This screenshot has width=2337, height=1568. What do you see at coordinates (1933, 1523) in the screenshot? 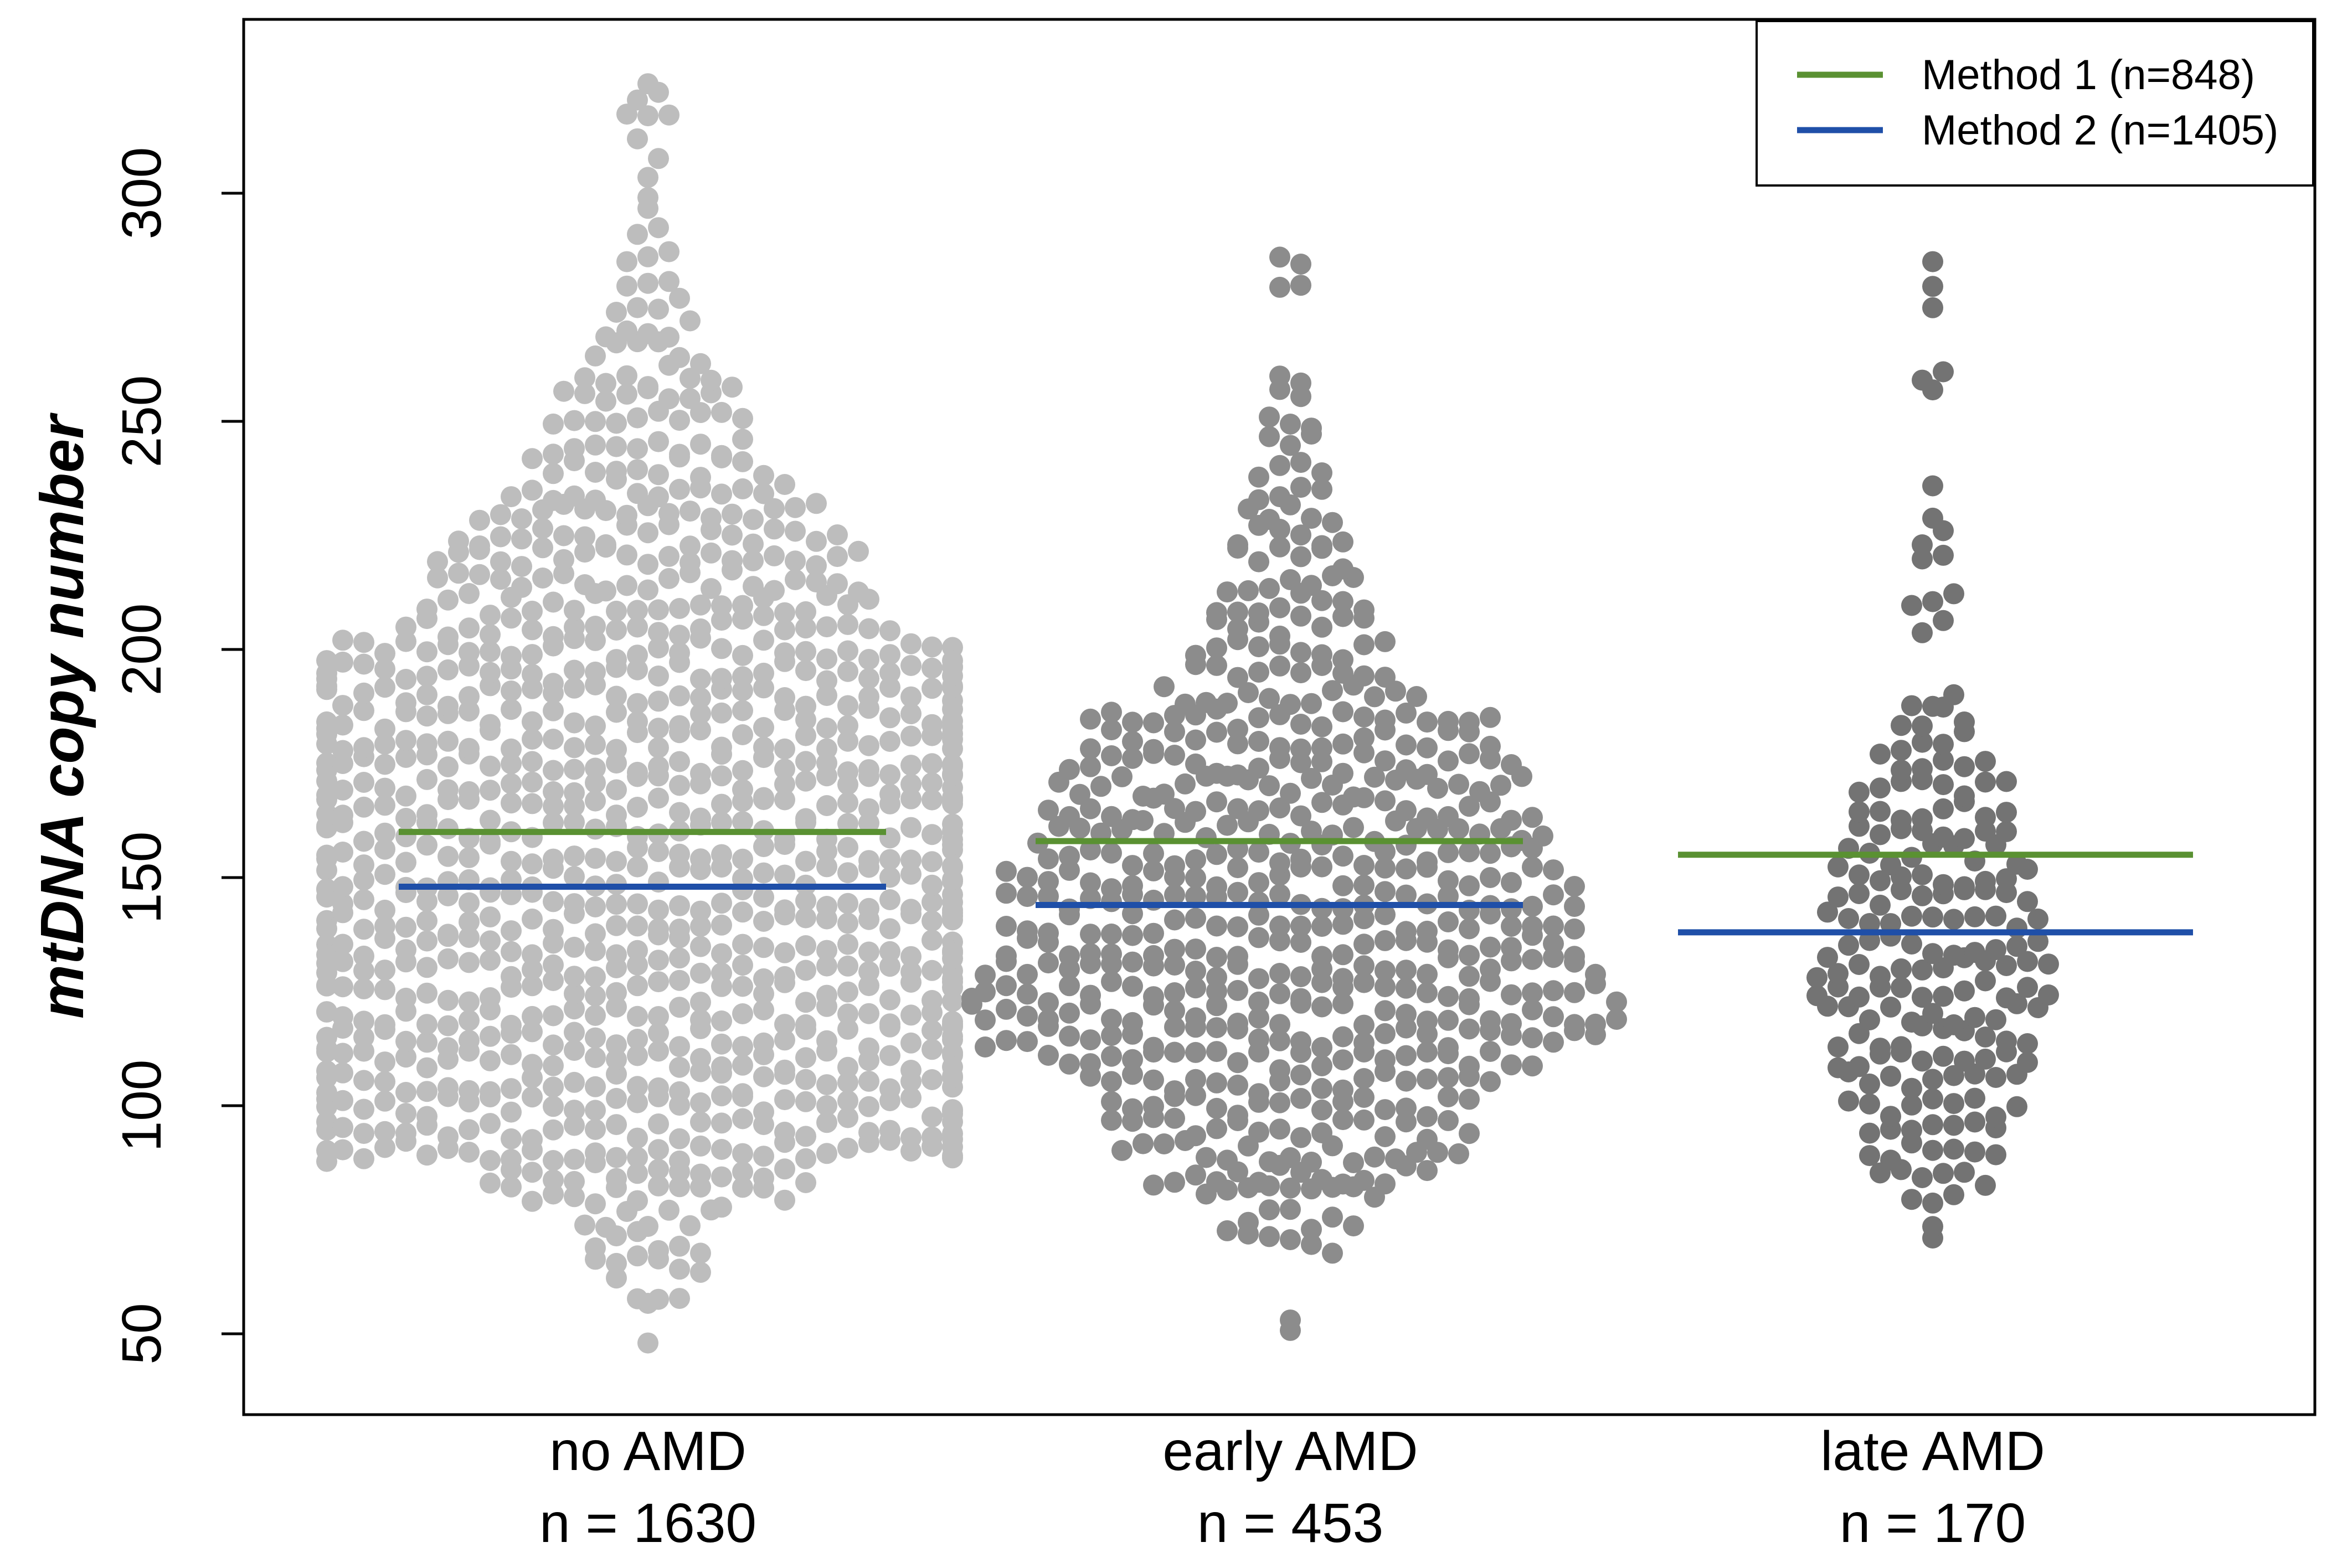
I see `x-category-count: n = 170` at bounding box center [1933, 1523].